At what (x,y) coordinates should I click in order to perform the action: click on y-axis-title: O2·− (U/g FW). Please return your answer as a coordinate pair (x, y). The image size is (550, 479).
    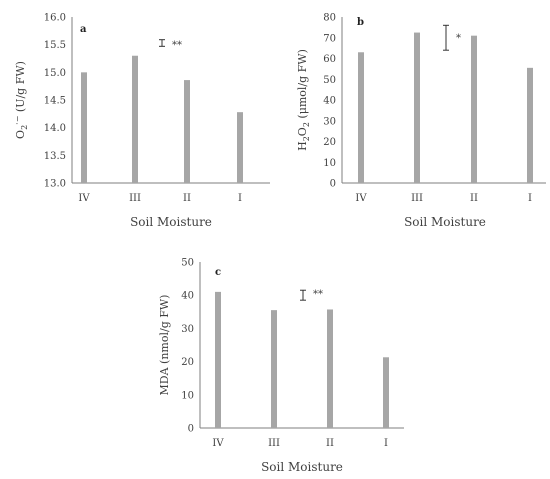
    Looking at the image, I should click on (21, 100).